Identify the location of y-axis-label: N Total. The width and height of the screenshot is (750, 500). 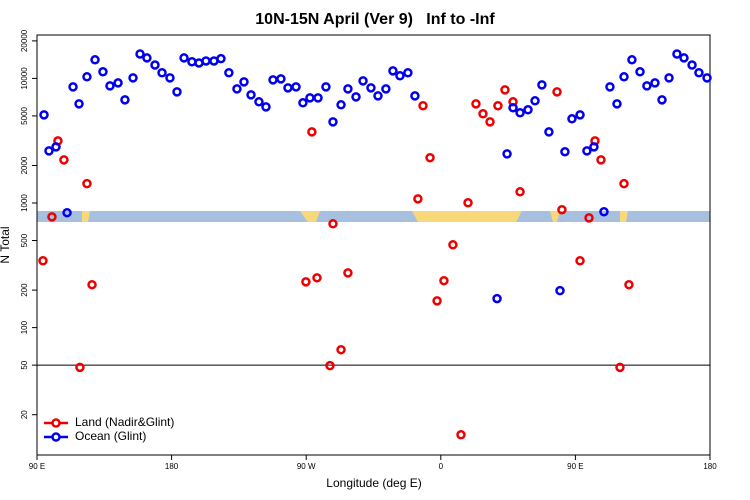
(6, 244).